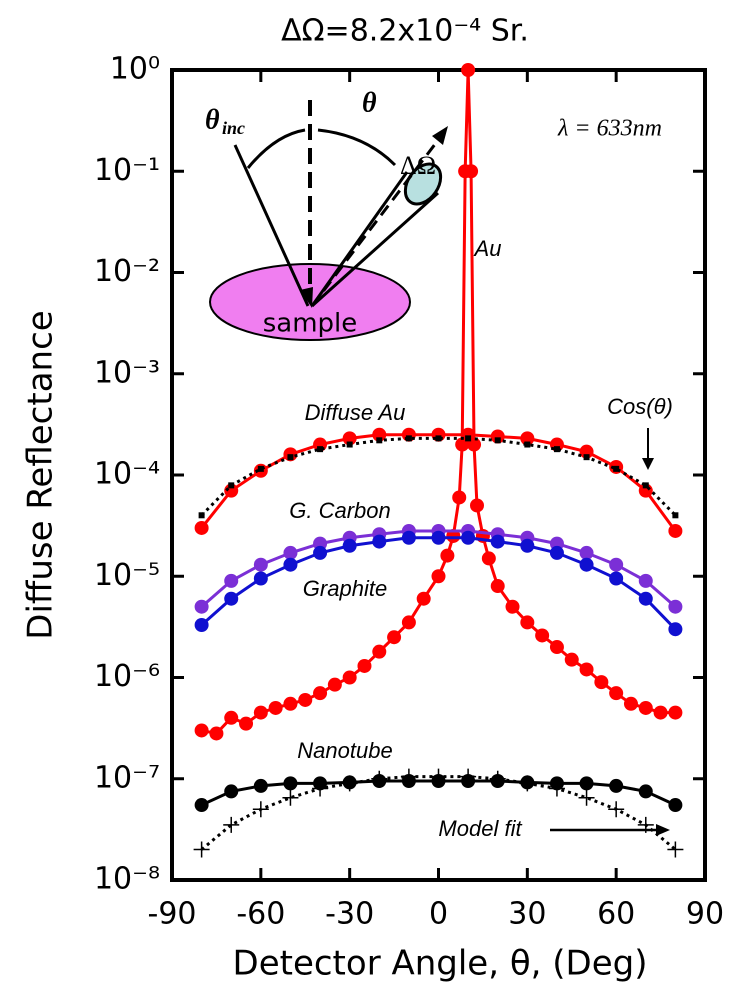 Image resolution: width=749 pixels, height=992 pixels. I want to click on inset-label: sample, so click(310, 324).